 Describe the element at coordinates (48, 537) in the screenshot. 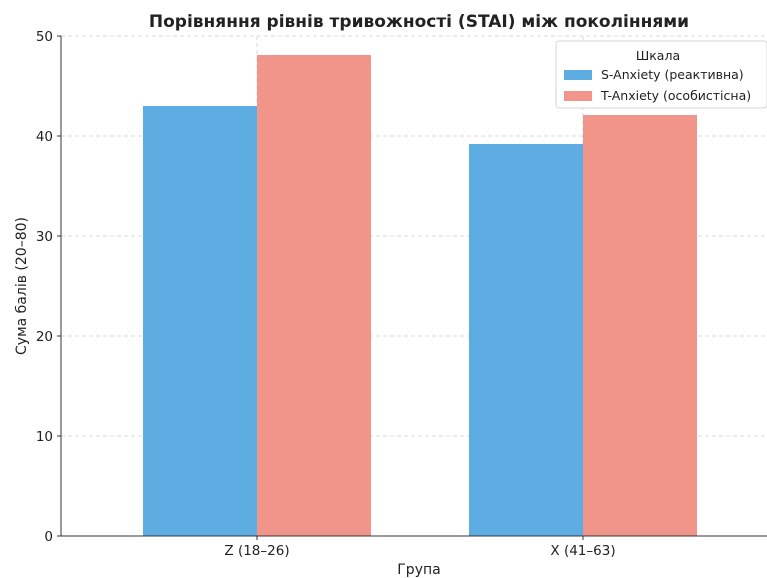

I see `y-tick-label: 0` at that location.